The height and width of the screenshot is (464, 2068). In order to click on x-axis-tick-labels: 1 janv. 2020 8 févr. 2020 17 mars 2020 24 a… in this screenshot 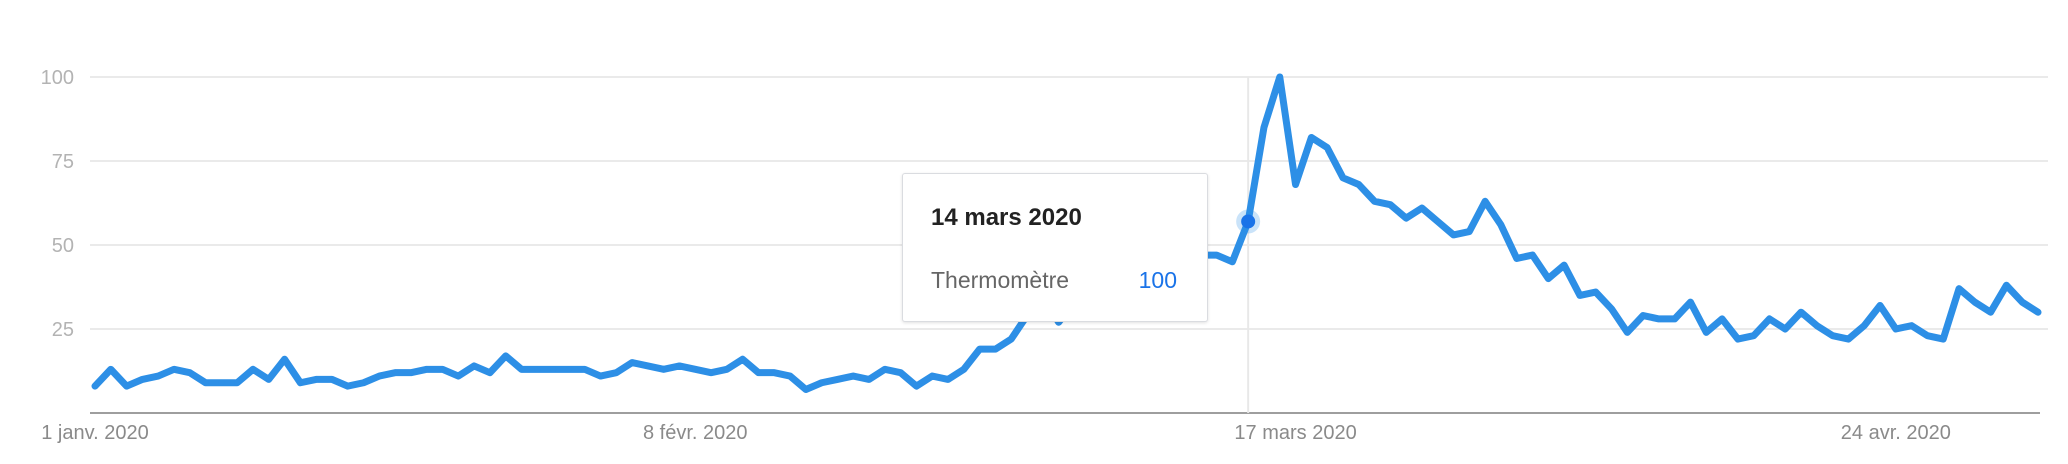, I will do `click(996, 433)`.